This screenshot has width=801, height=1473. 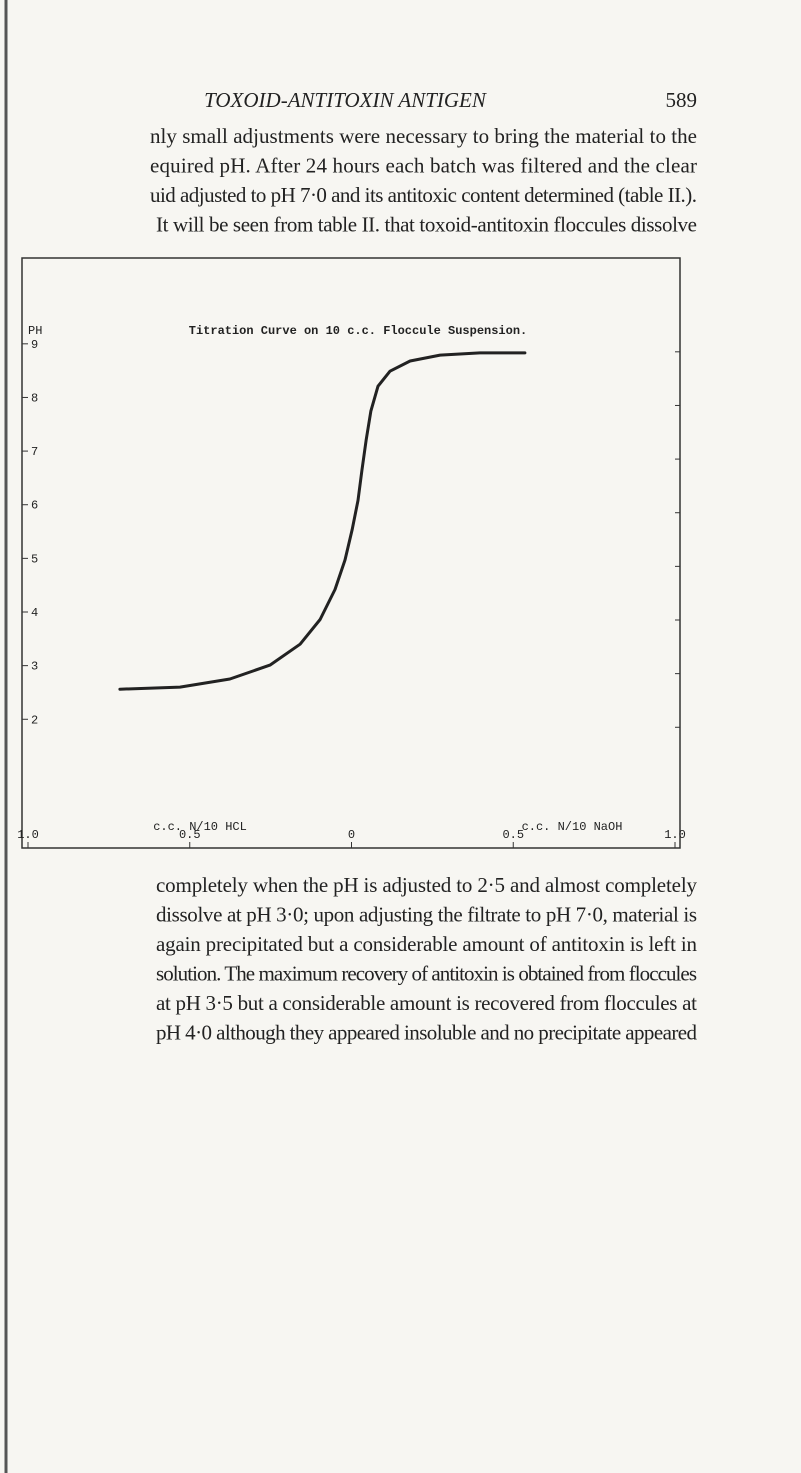 I want to click on x-tick-label: 0, so click(x=351, y=835).